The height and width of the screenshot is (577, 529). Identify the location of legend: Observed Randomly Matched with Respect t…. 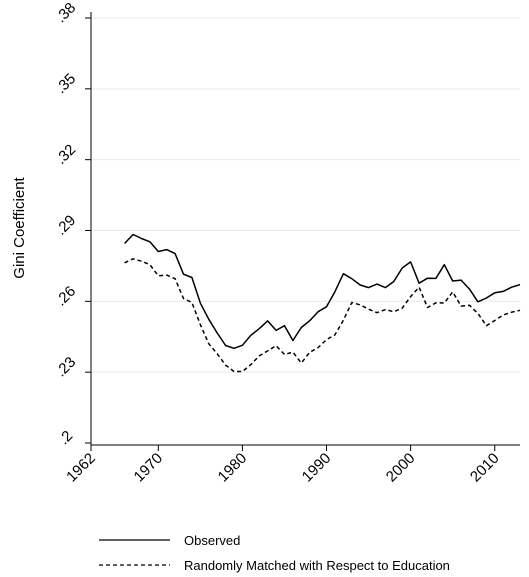
(274, 553).